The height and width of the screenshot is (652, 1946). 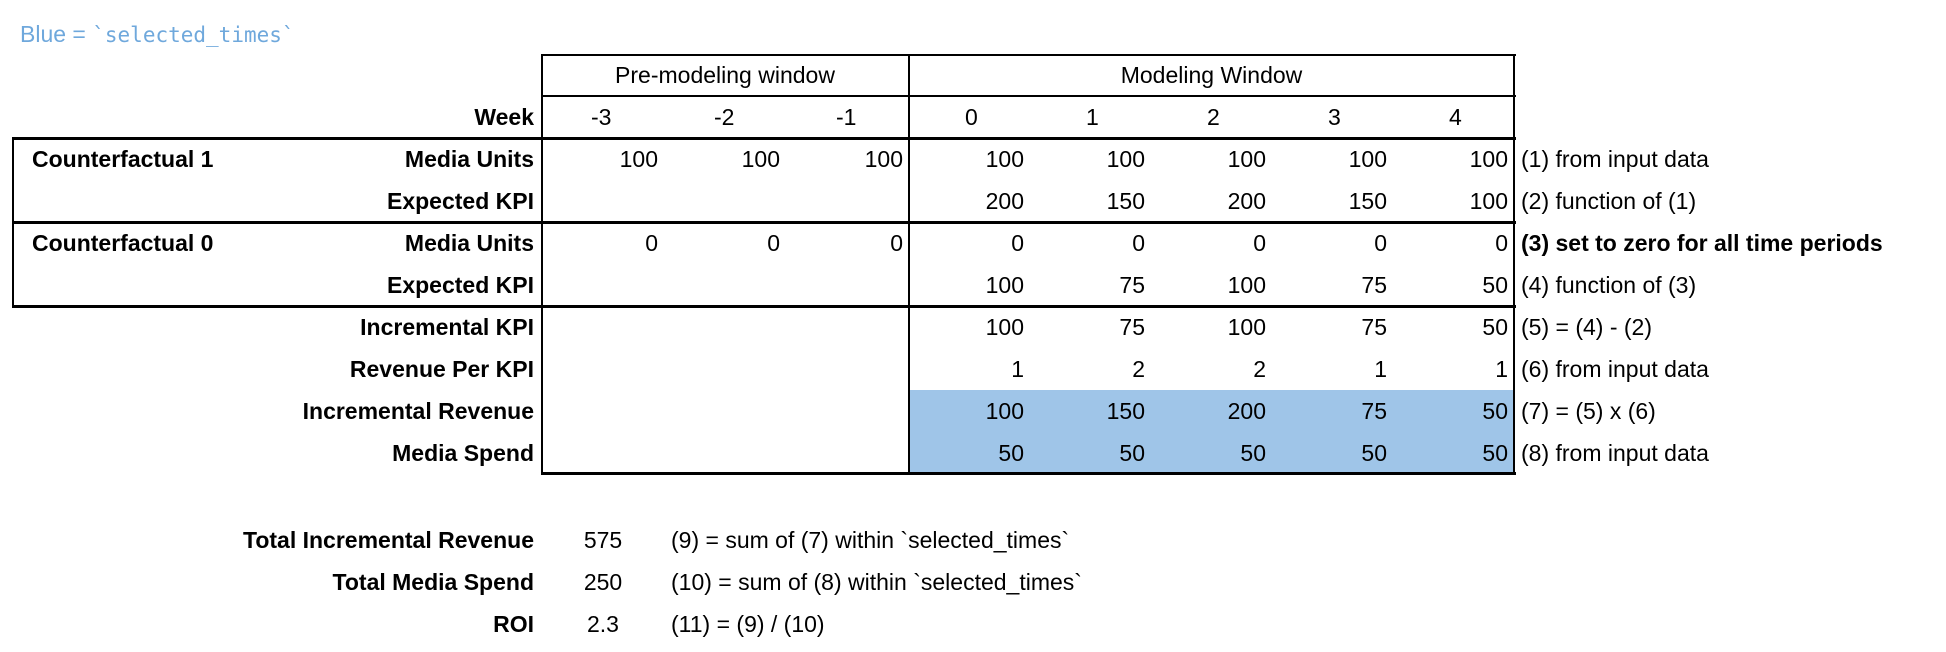 I want to click on group-header-pre-modeling: Pre-modeling window, so click(x=725, y=75).